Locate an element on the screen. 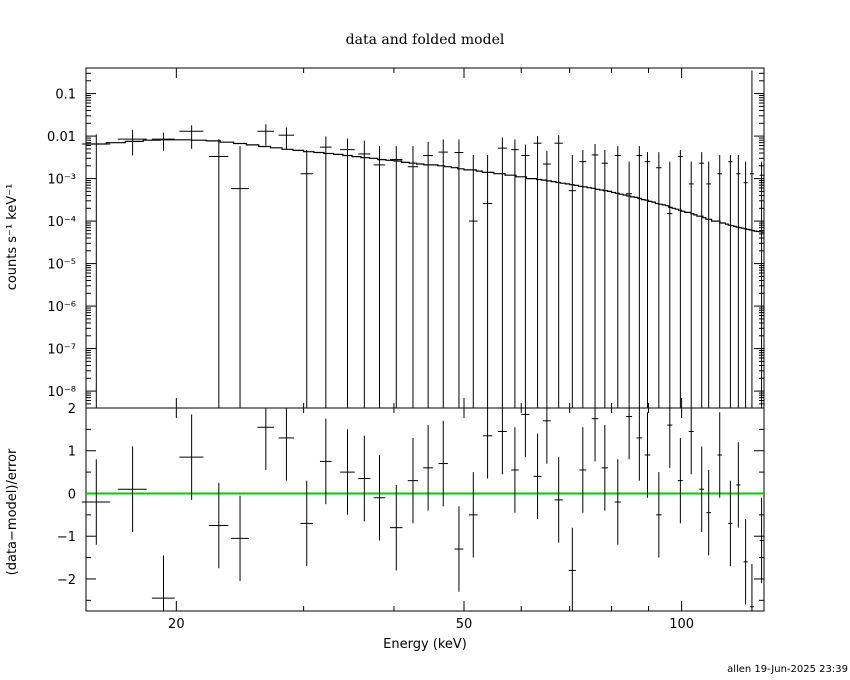  y-tick-label: 10⁻⁷ is located at coordinates (61, 350).